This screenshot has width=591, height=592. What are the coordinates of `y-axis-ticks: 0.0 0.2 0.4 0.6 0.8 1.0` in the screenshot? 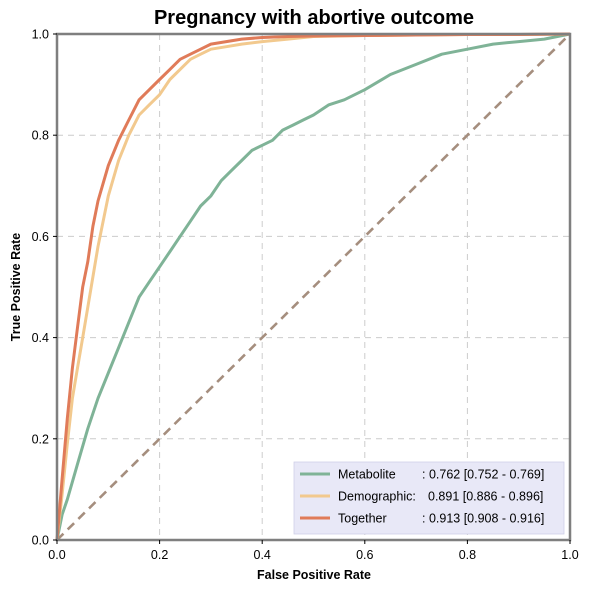 It's located at (44, 288).